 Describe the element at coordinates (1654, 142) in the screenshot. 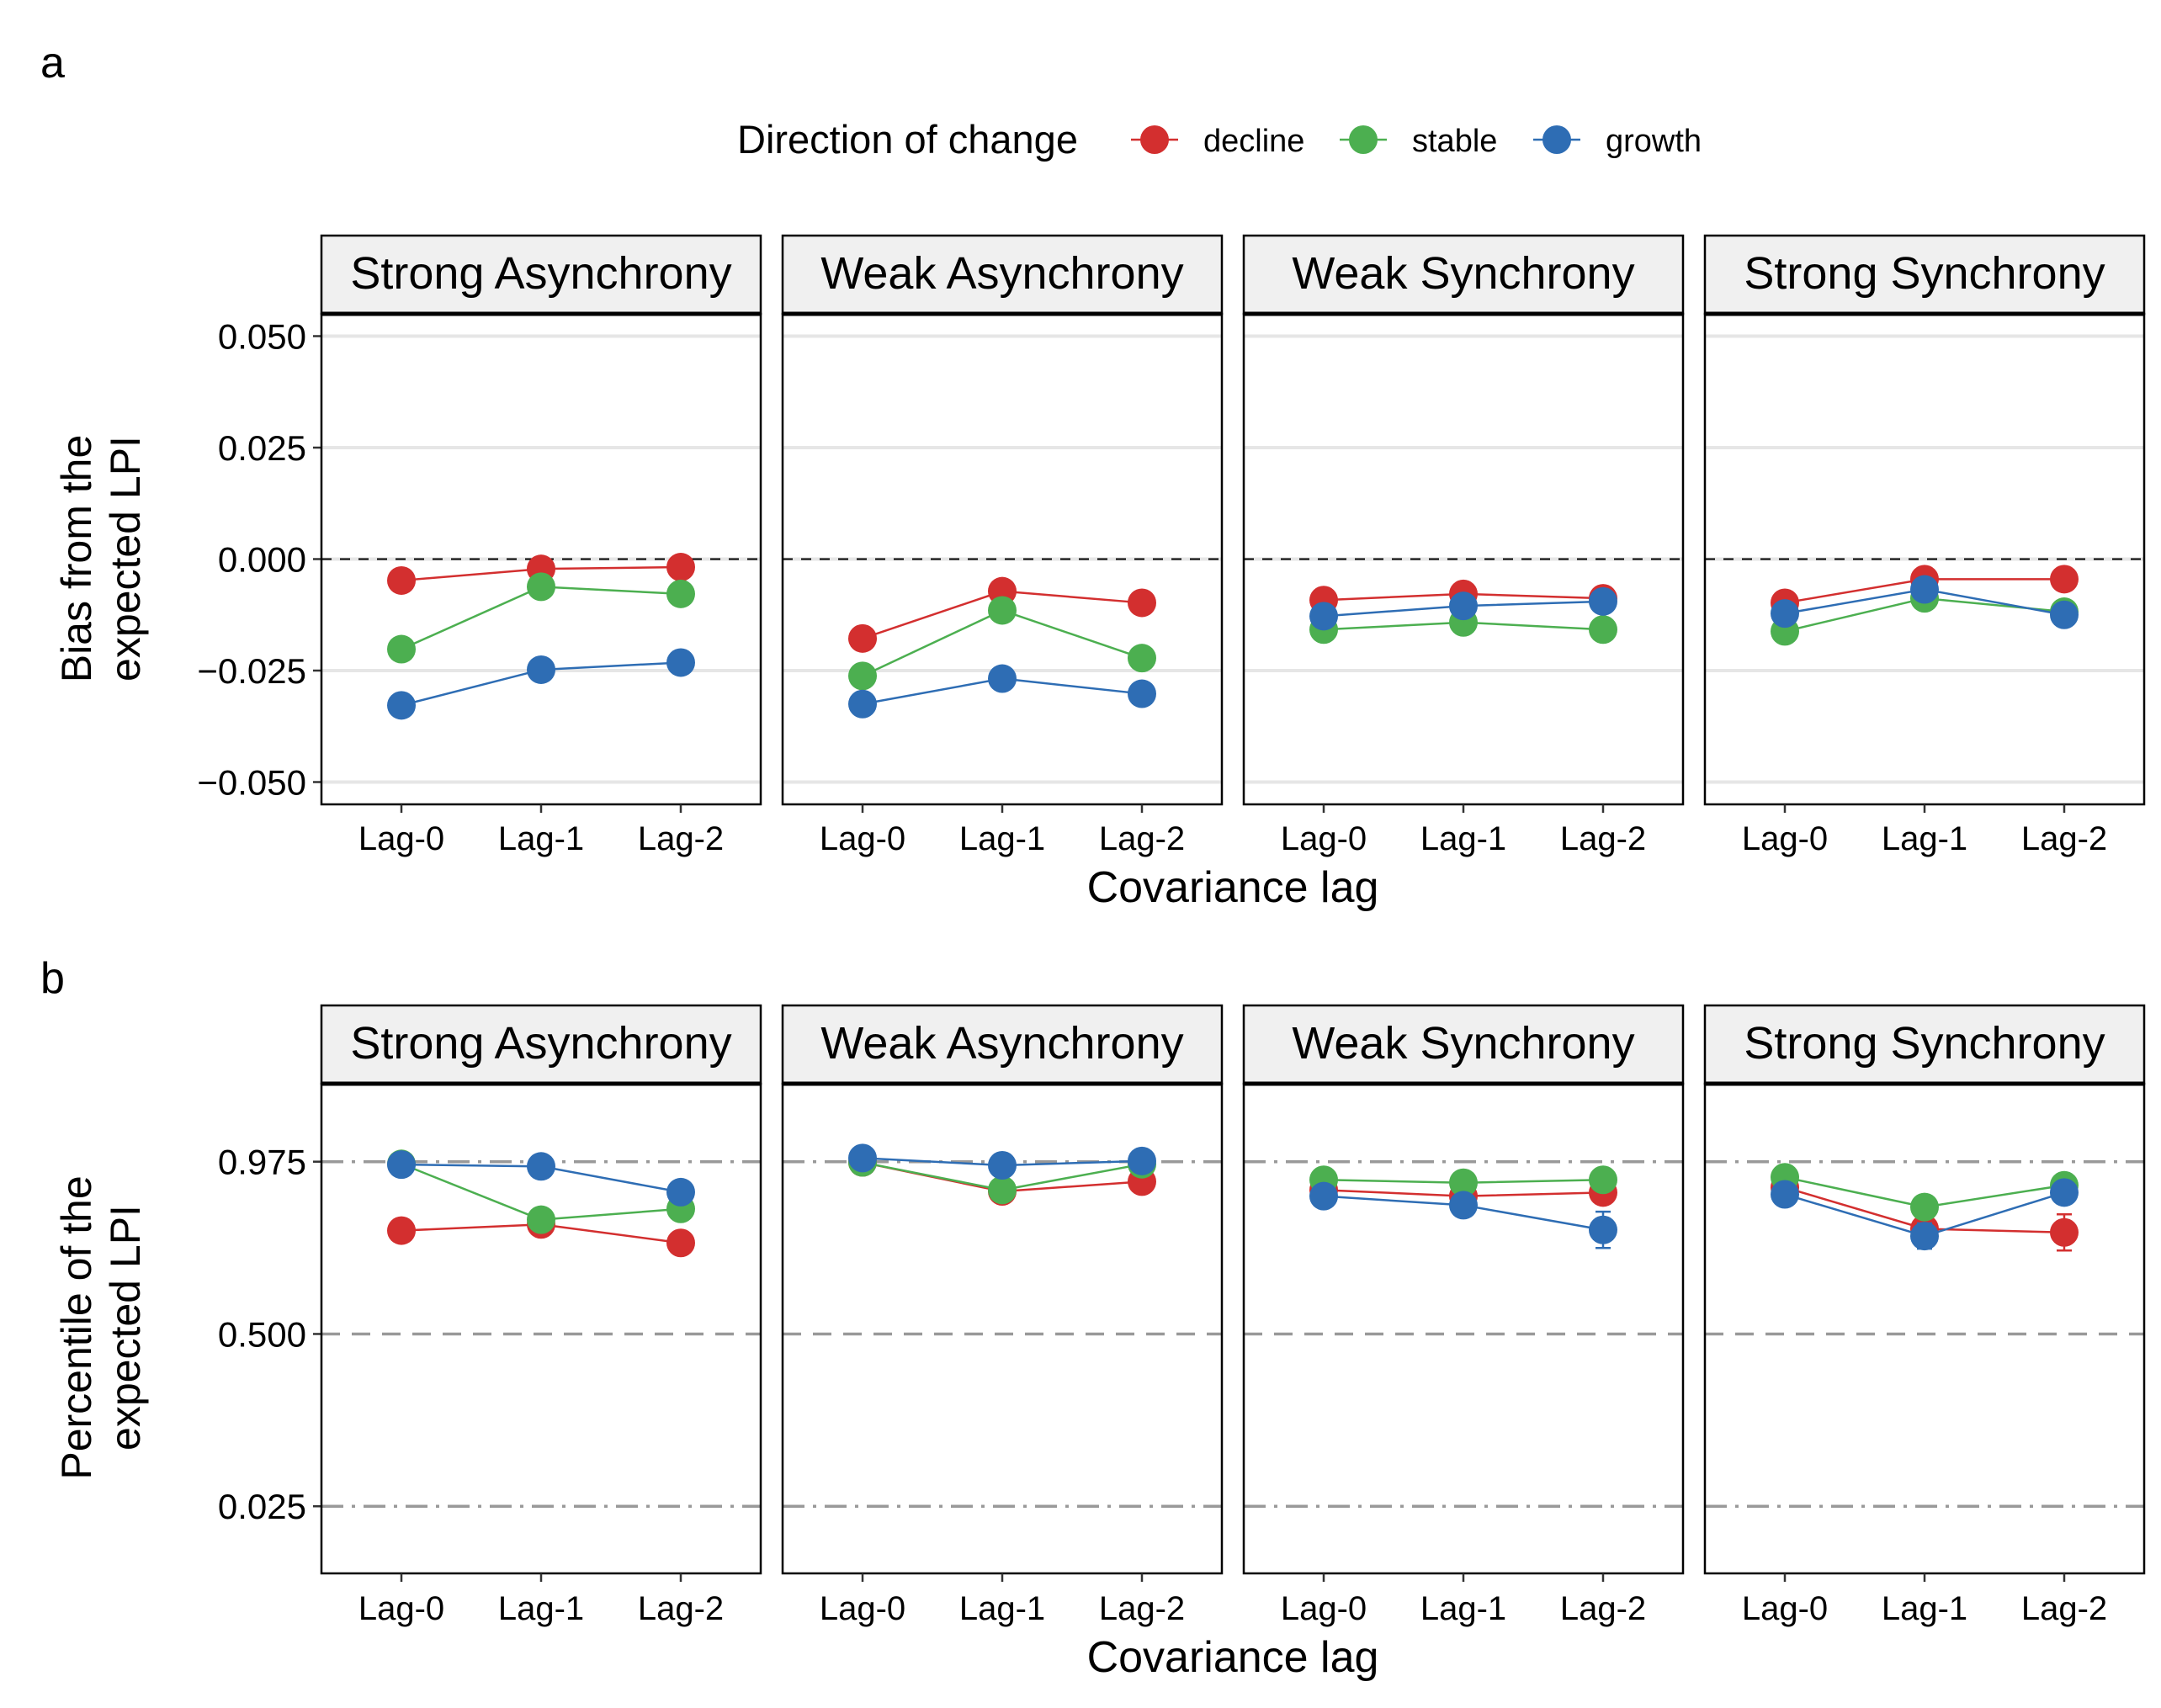

I see `legend-label-growth: growth` at that location.